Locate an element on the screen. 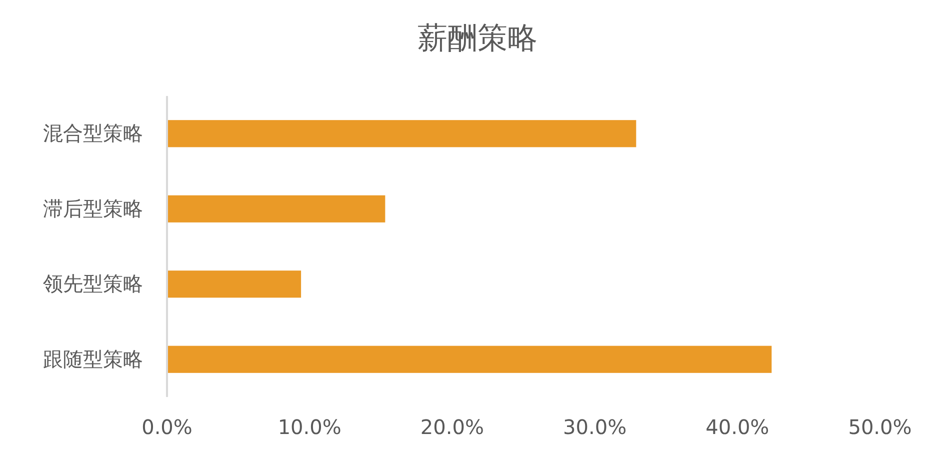 Image resolution: width=949 pixels, height=452 pixels. y-tick-label: 跟随型策略 is located at coordinates (93, 358).